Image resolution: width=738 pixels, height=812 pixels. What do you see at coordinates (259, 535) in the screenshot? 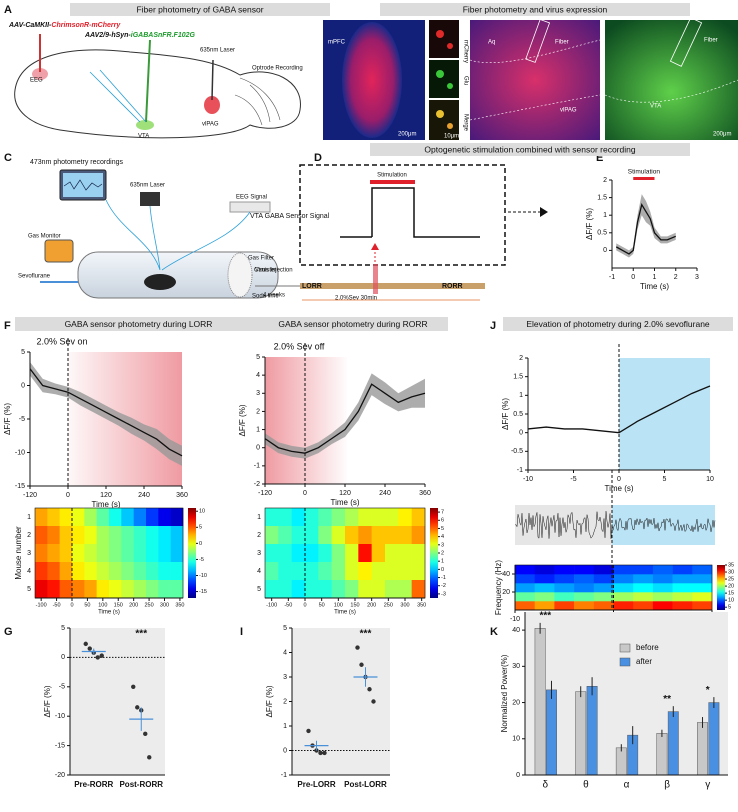
I see `row-label: 2` at bounding box center [259, 535].